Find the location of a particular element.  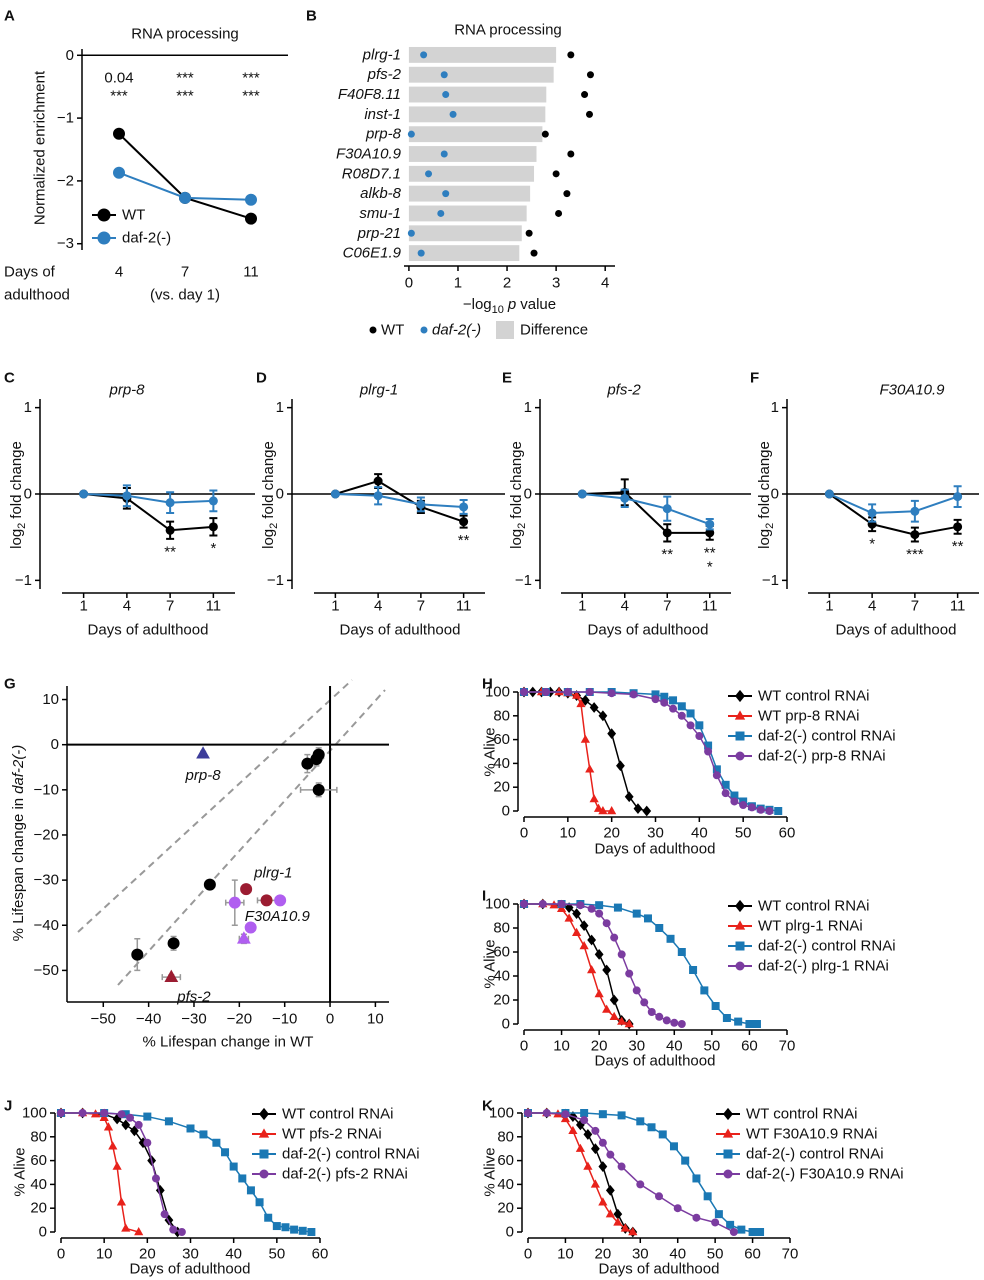

x-tick-label: 60 is located at coordinates (752, 1254).